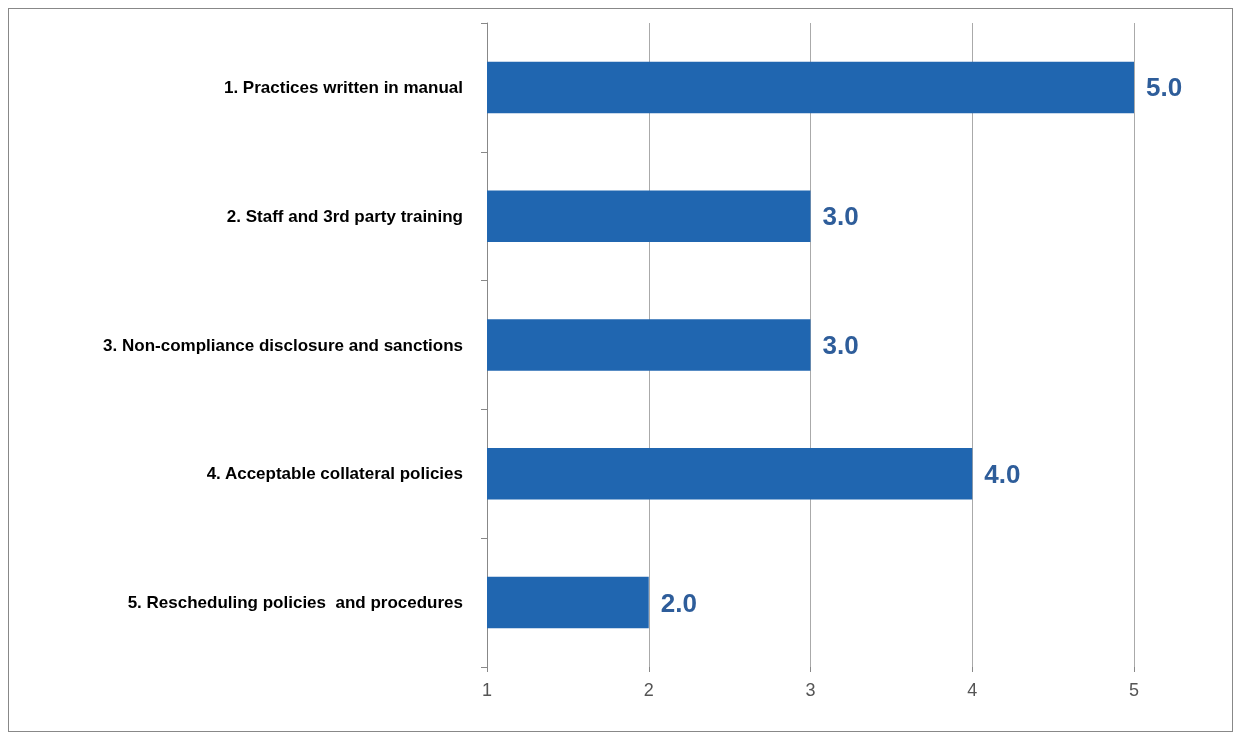  I want to click on x-tick-label: 2, so click(648, 690).